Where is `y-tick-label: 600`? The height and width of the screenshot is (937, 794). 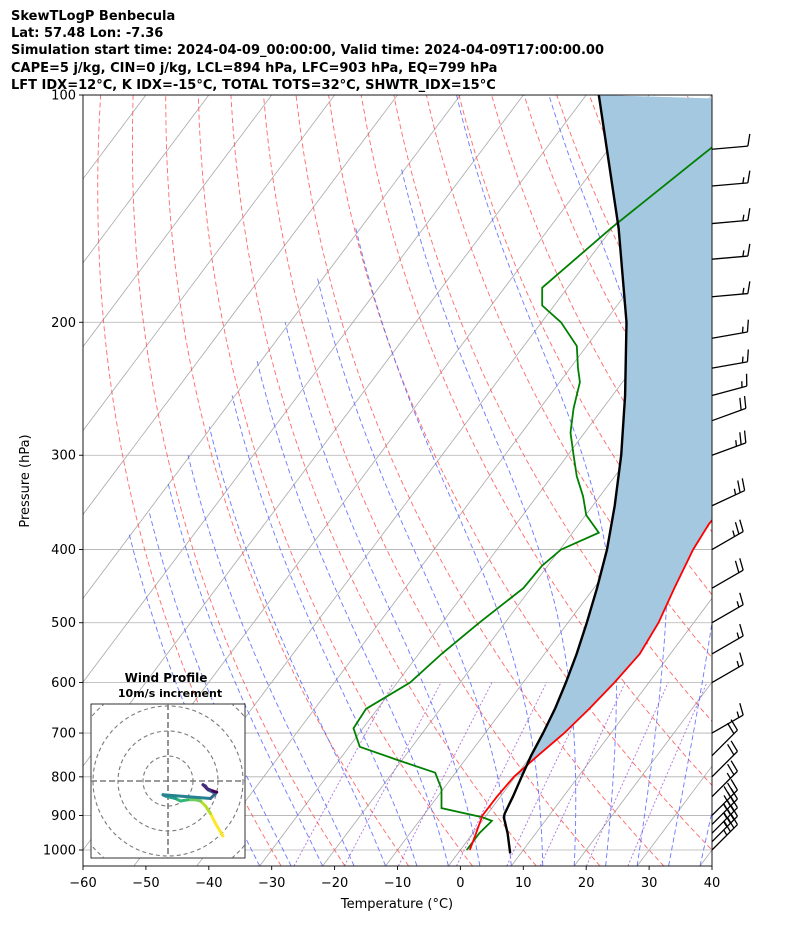 y-tick-label: 600 is located at coordinates (63, 683).